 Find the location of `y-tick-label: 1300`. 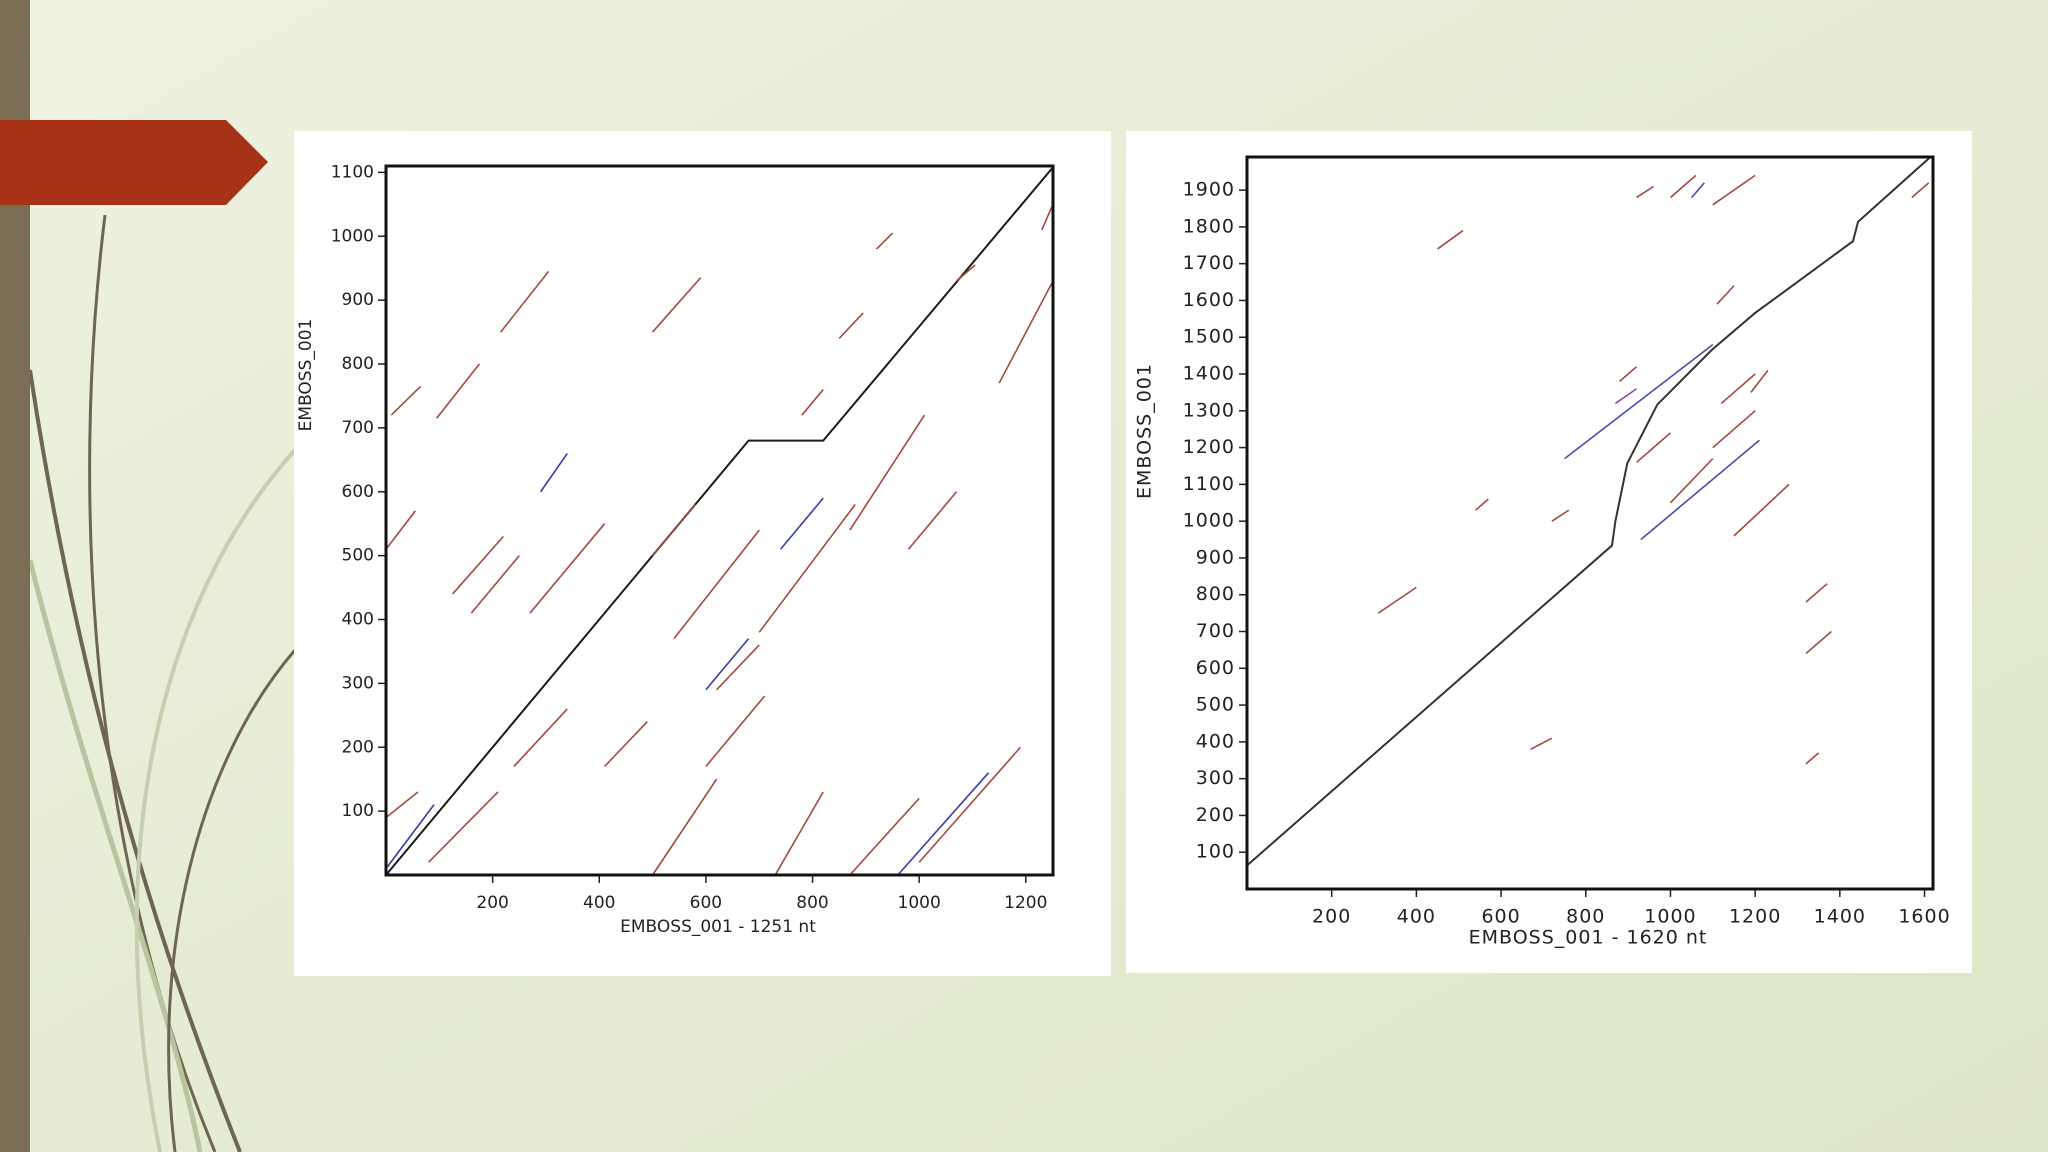

y-tick-label: 1300 is located at coordinates (1209, 410).